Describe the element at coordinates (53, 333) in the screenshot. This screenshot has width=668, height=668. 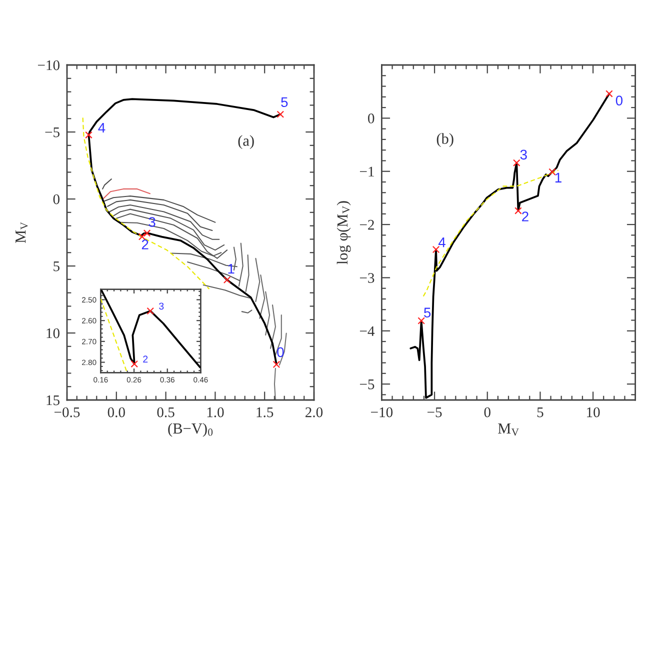
I see `y-tick-label: 10` at that location.